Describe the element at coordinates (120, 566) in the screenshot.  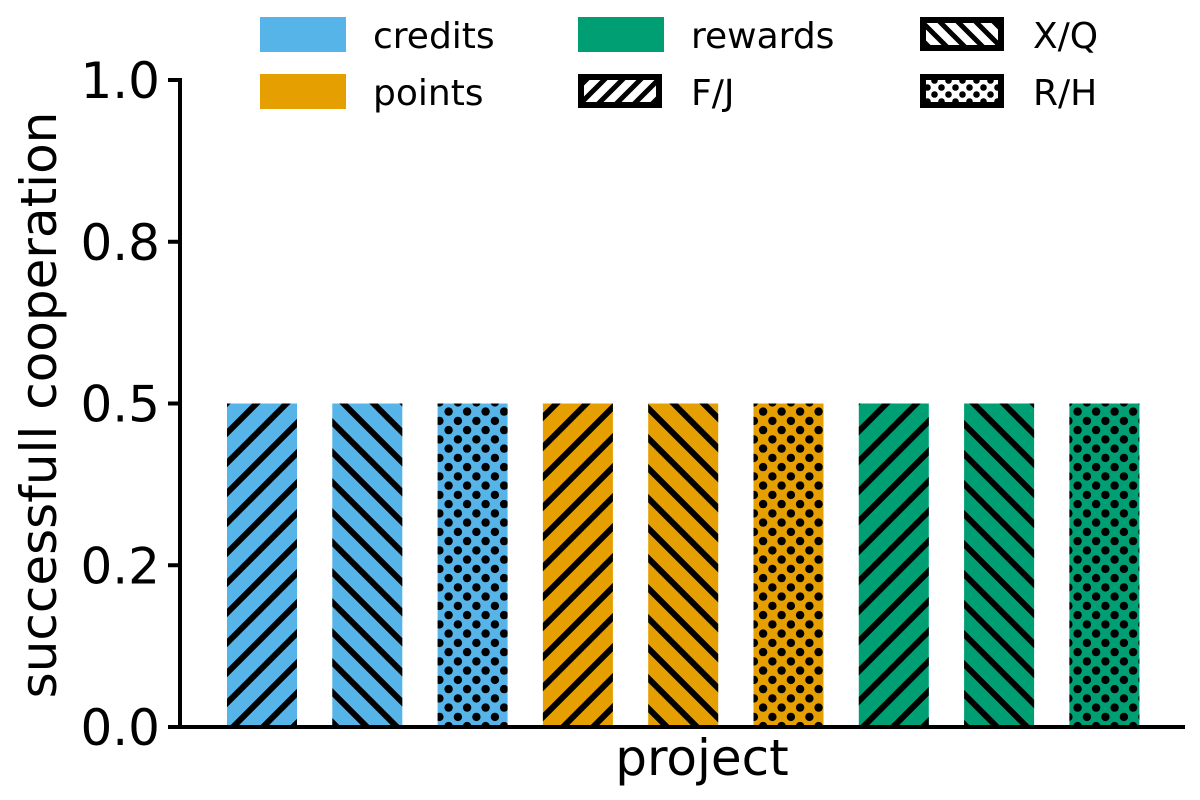
I see `y-tick-label: 0.2` at that location.